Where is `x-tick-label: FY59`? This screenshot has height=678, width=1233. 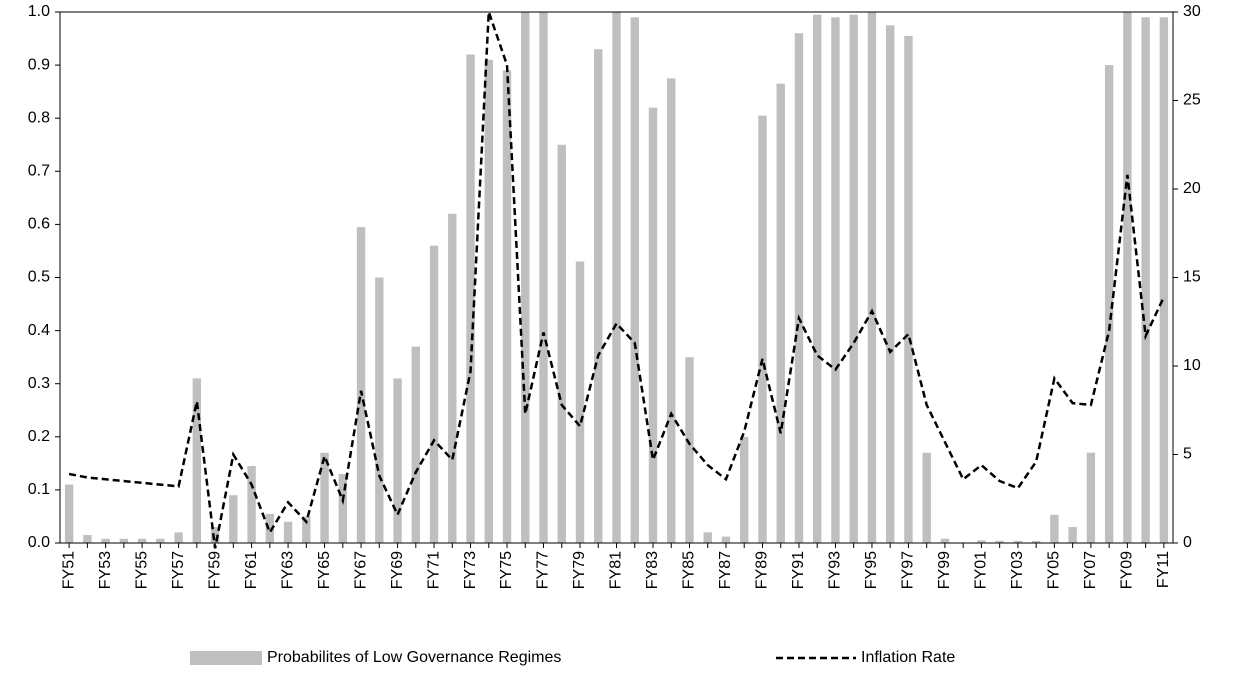 x-tick-label: FY59 is located at coordinates (214, 570).